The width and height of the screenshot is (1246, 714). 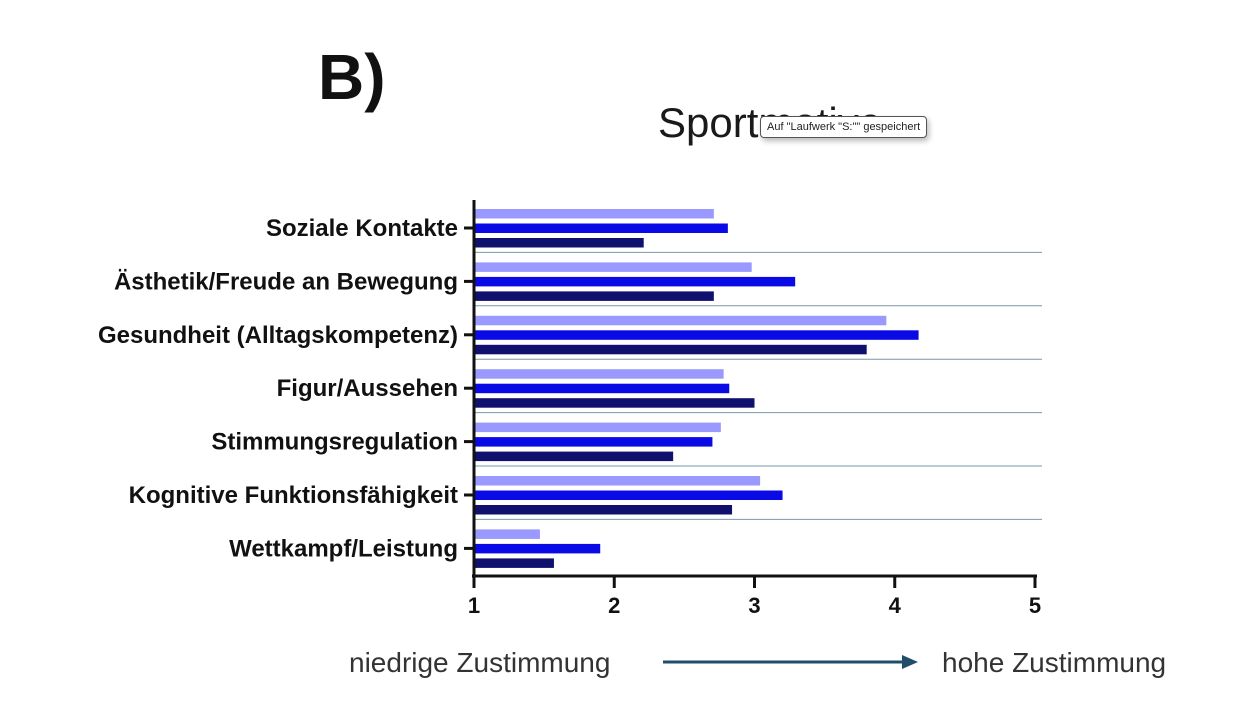 I want to click on x-tick-label: 1, so click(x=474, y=605).